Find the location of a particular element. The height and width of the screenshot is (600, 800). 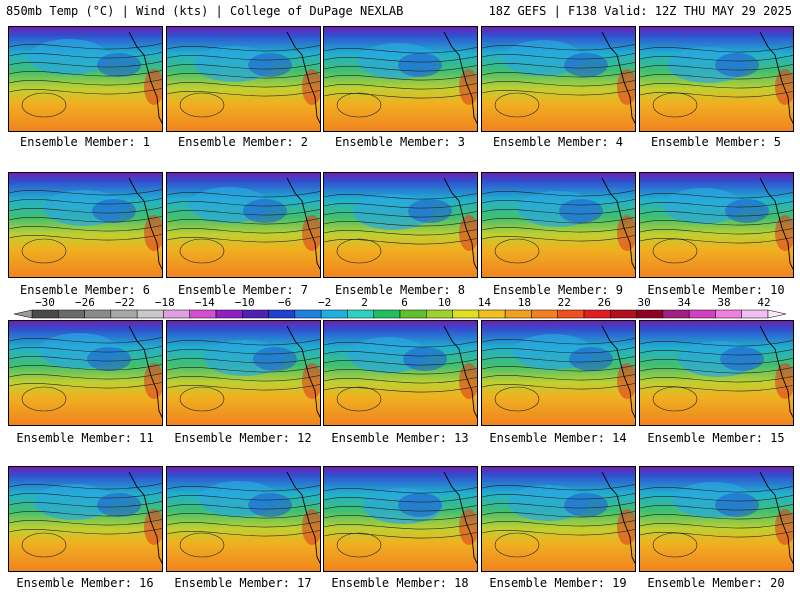

colorbar-tick-label: −30 is located at coordinates (45, 302).